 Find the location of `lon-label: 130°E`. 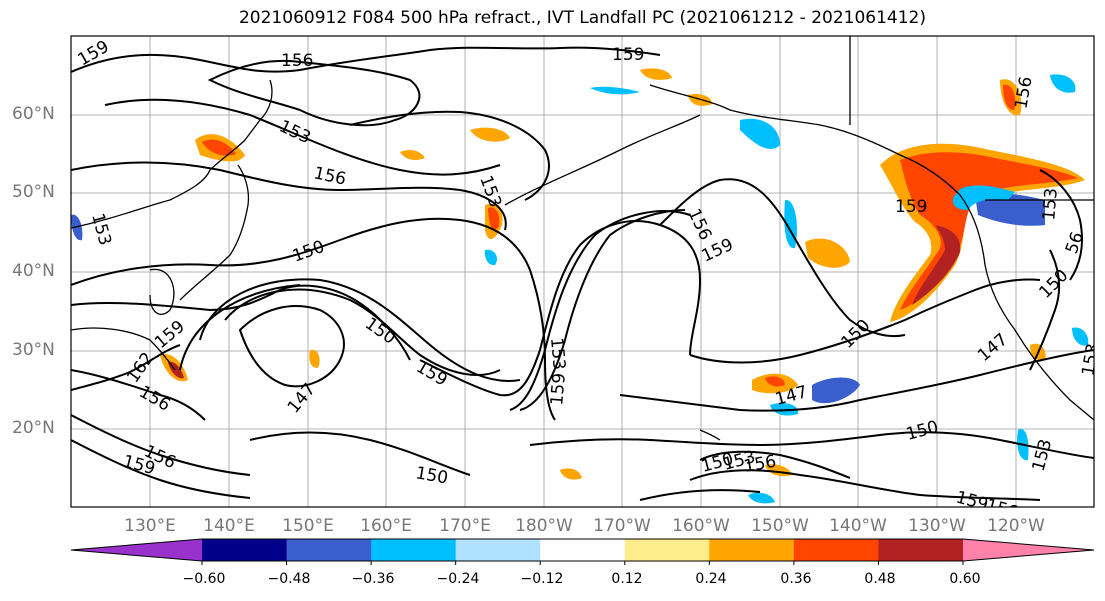

lon-label: 130°E is located at coordinates (150, 526).